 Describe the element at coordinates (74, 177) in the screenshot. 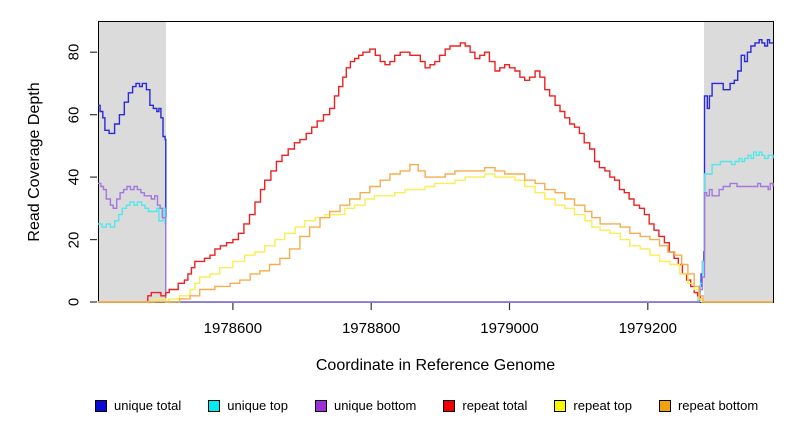

I see `y-axis-tick-label: 40` at that location.